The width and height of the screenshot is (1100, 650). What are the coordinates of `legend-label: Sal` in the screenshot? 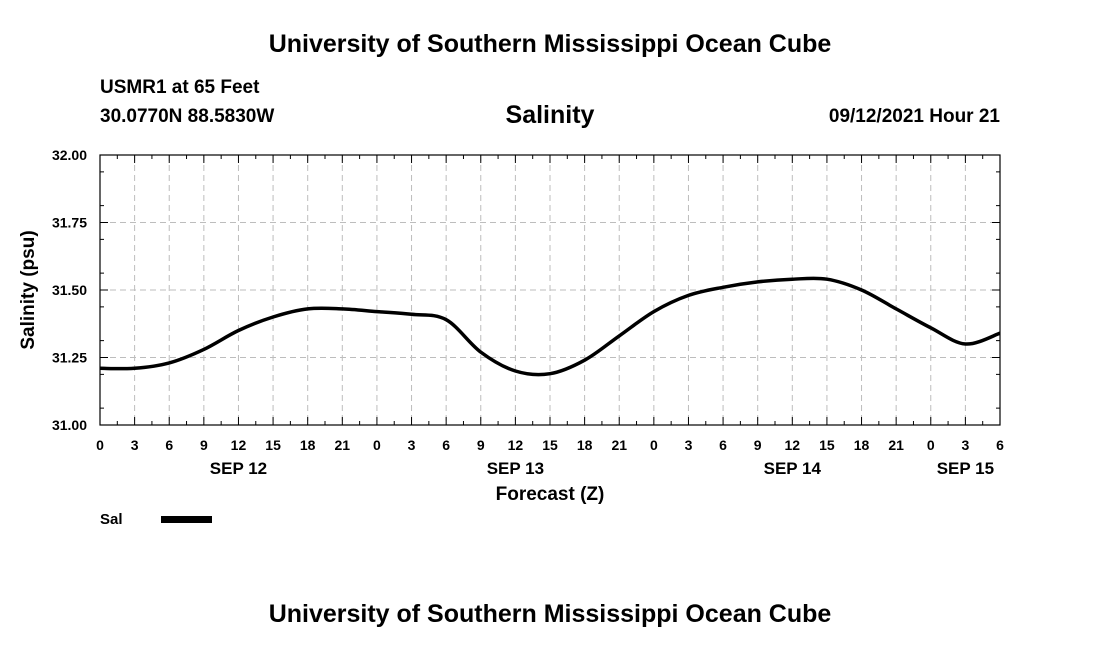 It's located at (111, 519).